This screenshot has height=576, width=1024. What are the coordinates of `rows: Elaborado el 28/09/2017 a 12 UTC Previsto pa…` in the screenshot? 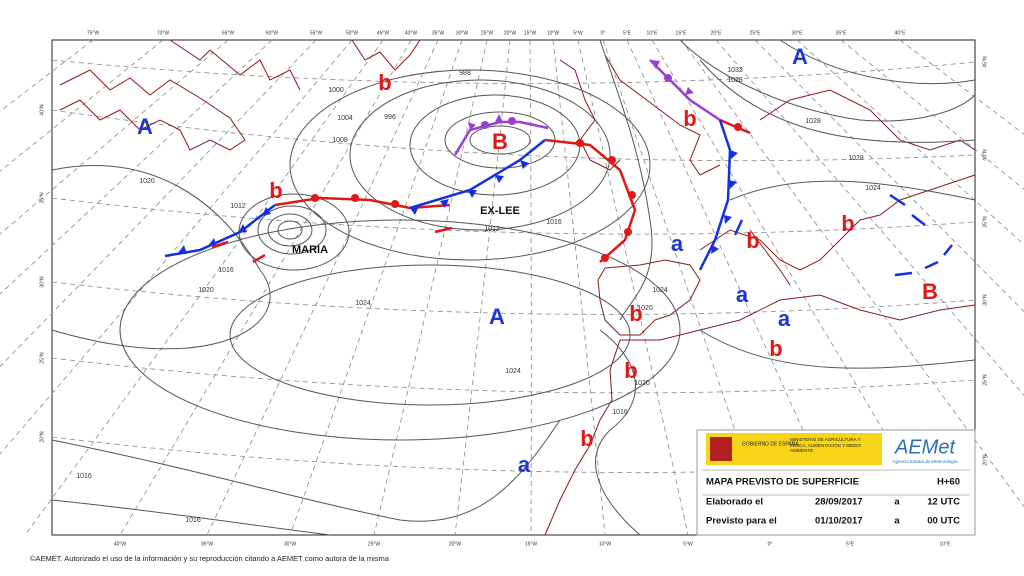 It's located at (833, 512).